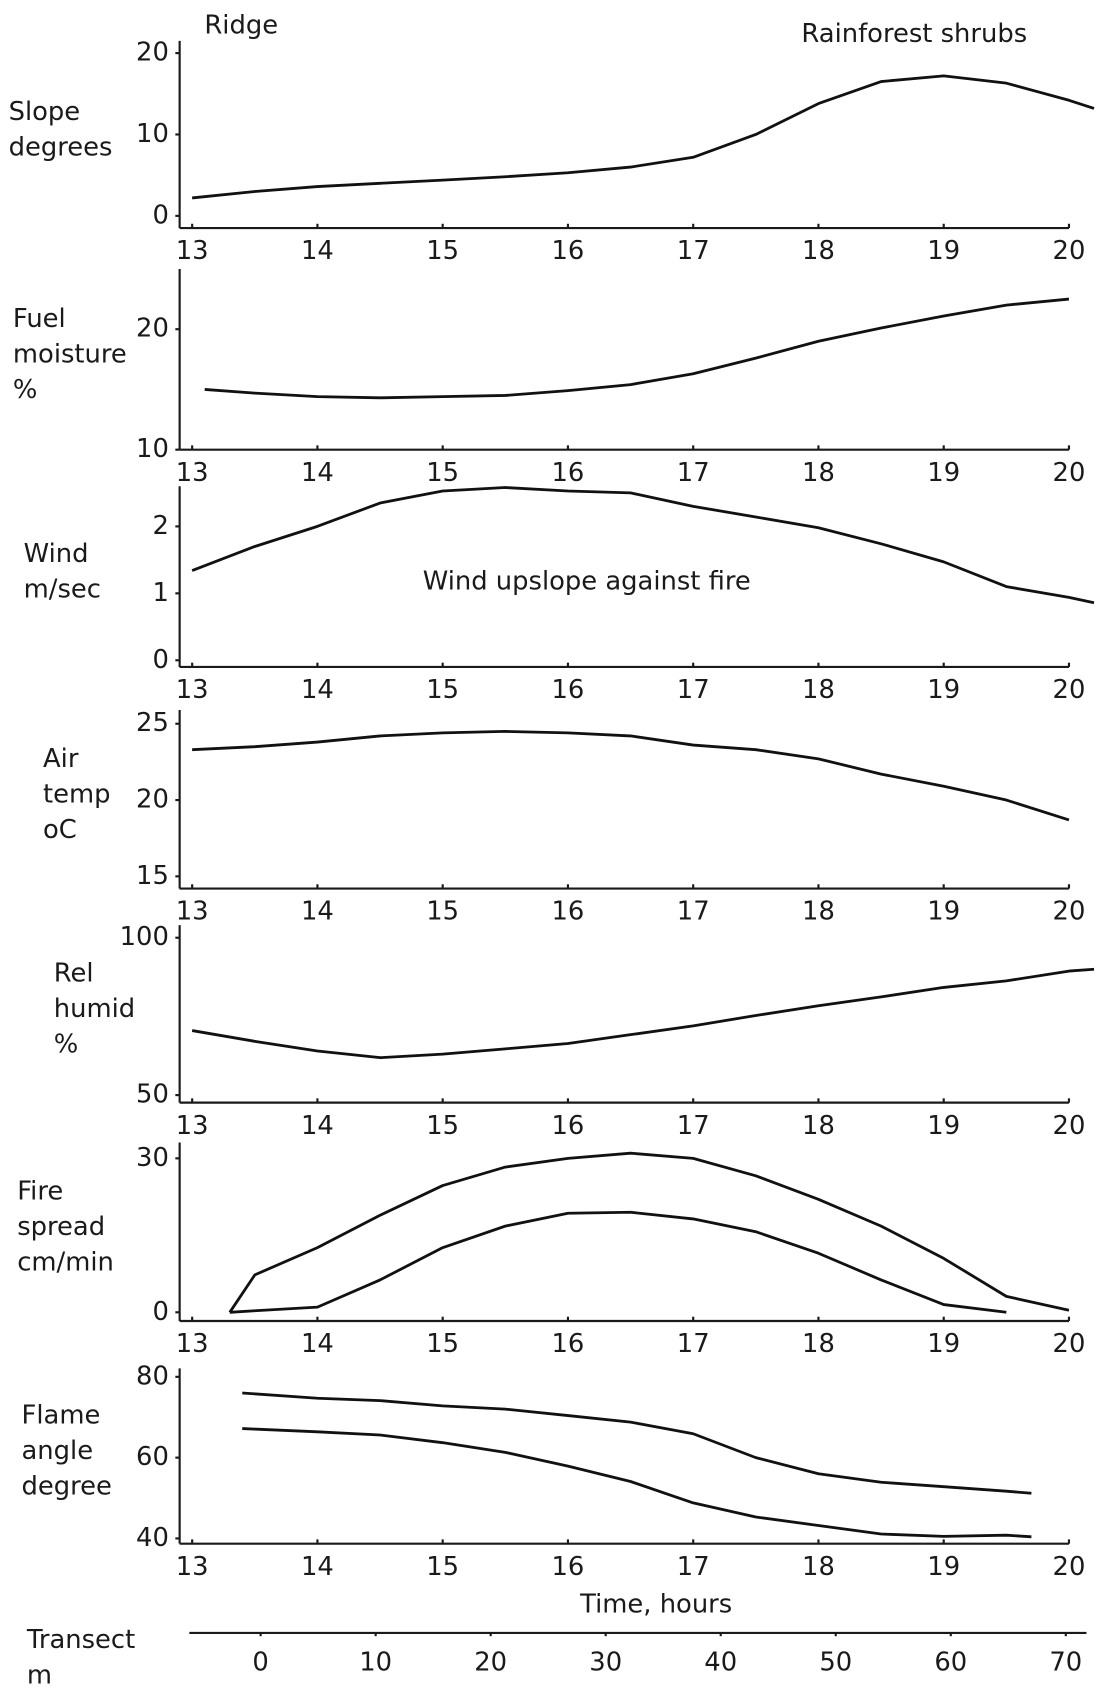 The height and width of the screenshot is (1690, 1108). Describe the element at coordinates (587, 581) in the screenshot. I see `annotation: Wind upslope against fire` at that location.